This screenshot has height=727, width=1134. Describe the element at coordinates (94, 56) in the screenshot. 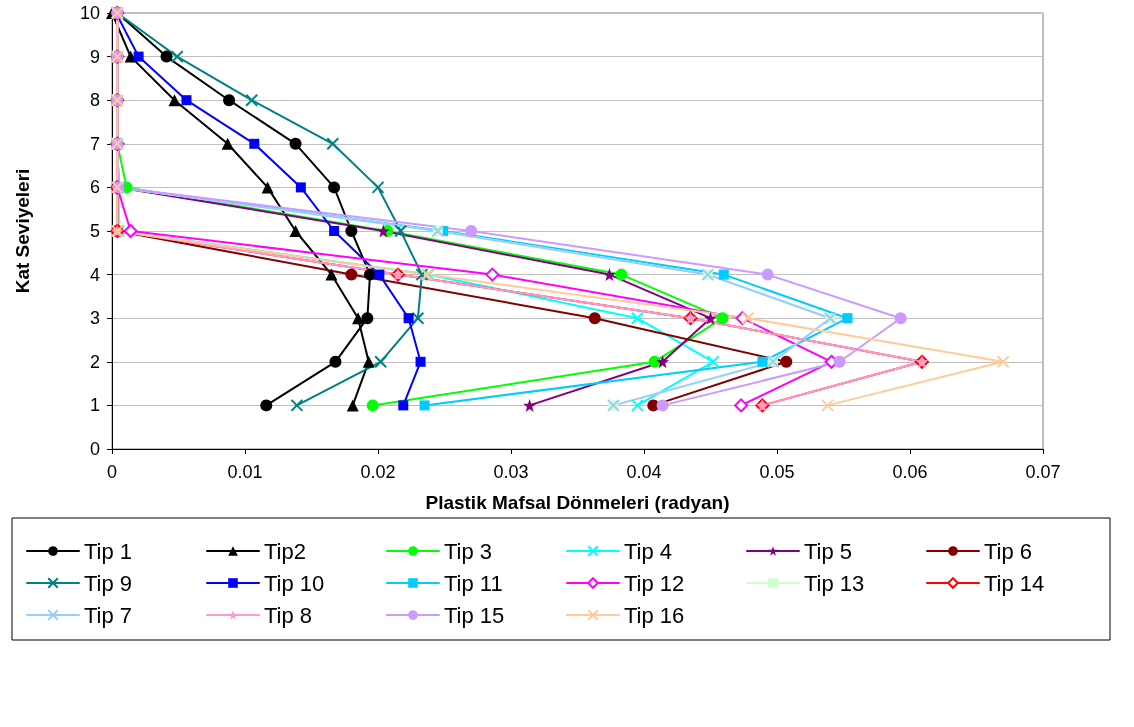

I see `y-tick-label: 9` at that location.